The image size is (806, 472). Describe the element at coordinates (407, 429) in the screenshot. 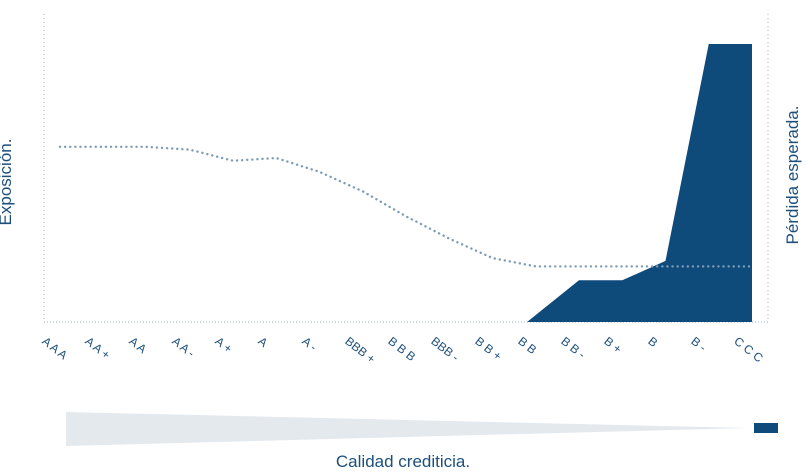

I see `quality-gradient-wedge` at that location.